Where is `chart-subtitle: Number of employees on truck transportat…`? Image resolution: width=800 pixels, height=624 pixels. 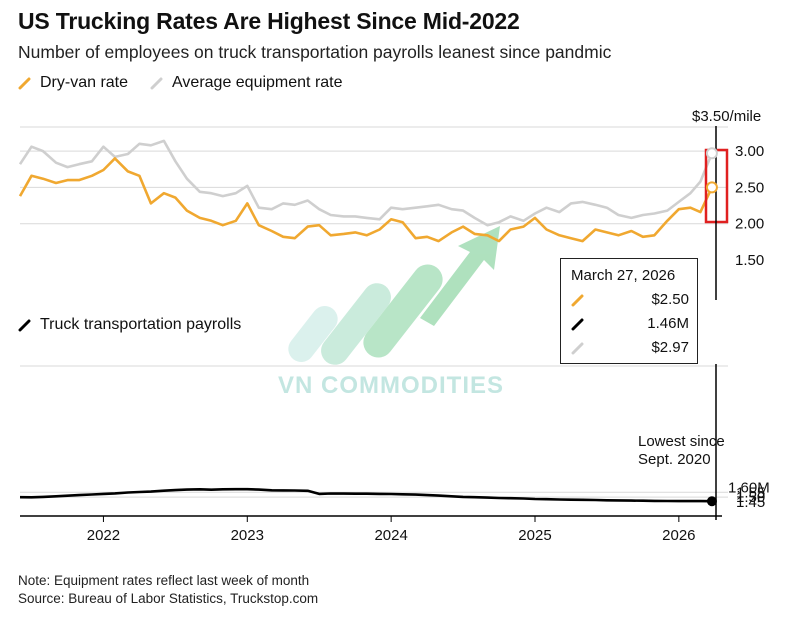 chart-subtitle: Number of employees on truck transportat… is located at coordinates (315, 52).